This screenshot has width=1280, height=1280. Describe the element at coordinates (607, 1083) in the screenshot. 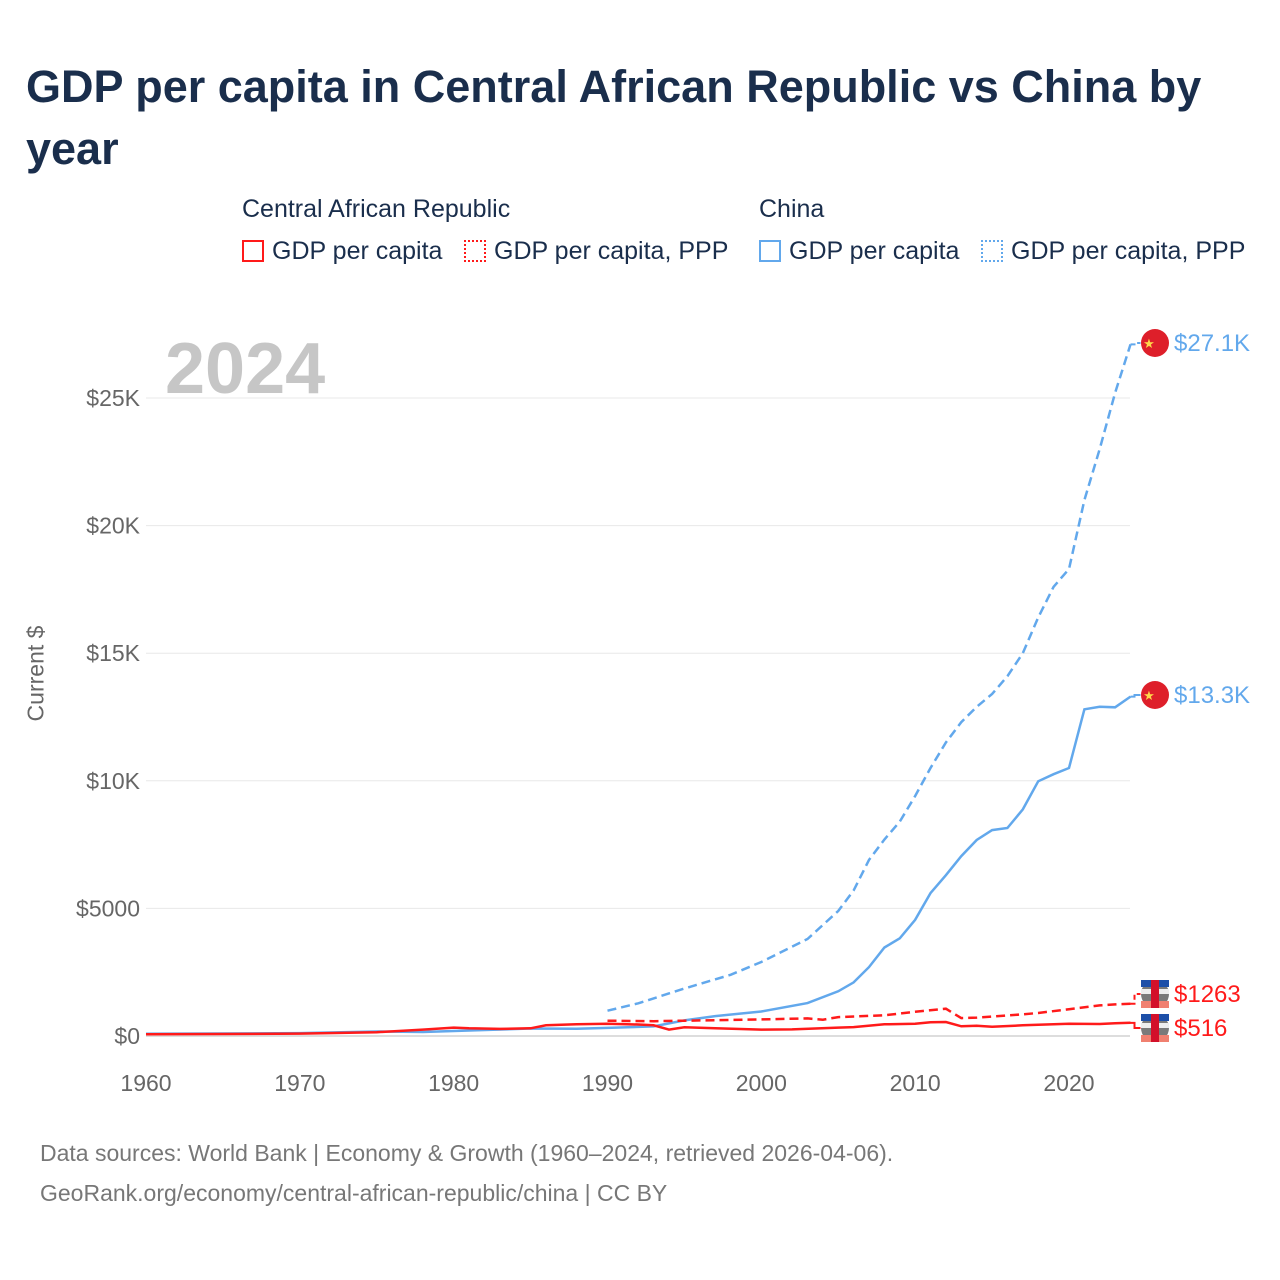

I see `x-tick-label: 1990` at that location.